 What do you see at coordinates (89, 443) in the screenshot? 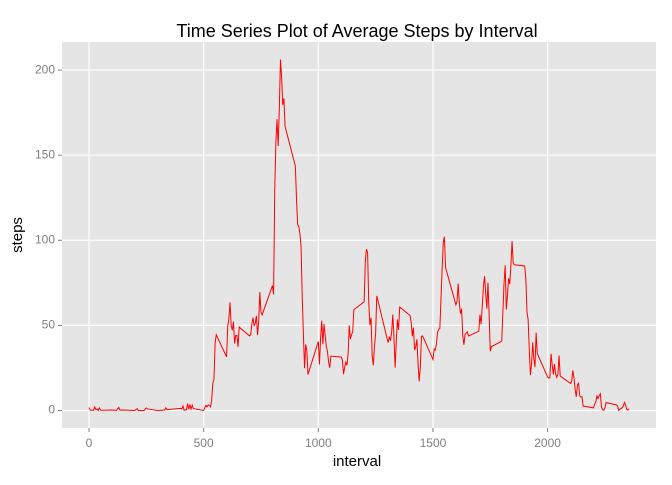
I see `x-tick-label: 0` at bounding box center [89, 443].